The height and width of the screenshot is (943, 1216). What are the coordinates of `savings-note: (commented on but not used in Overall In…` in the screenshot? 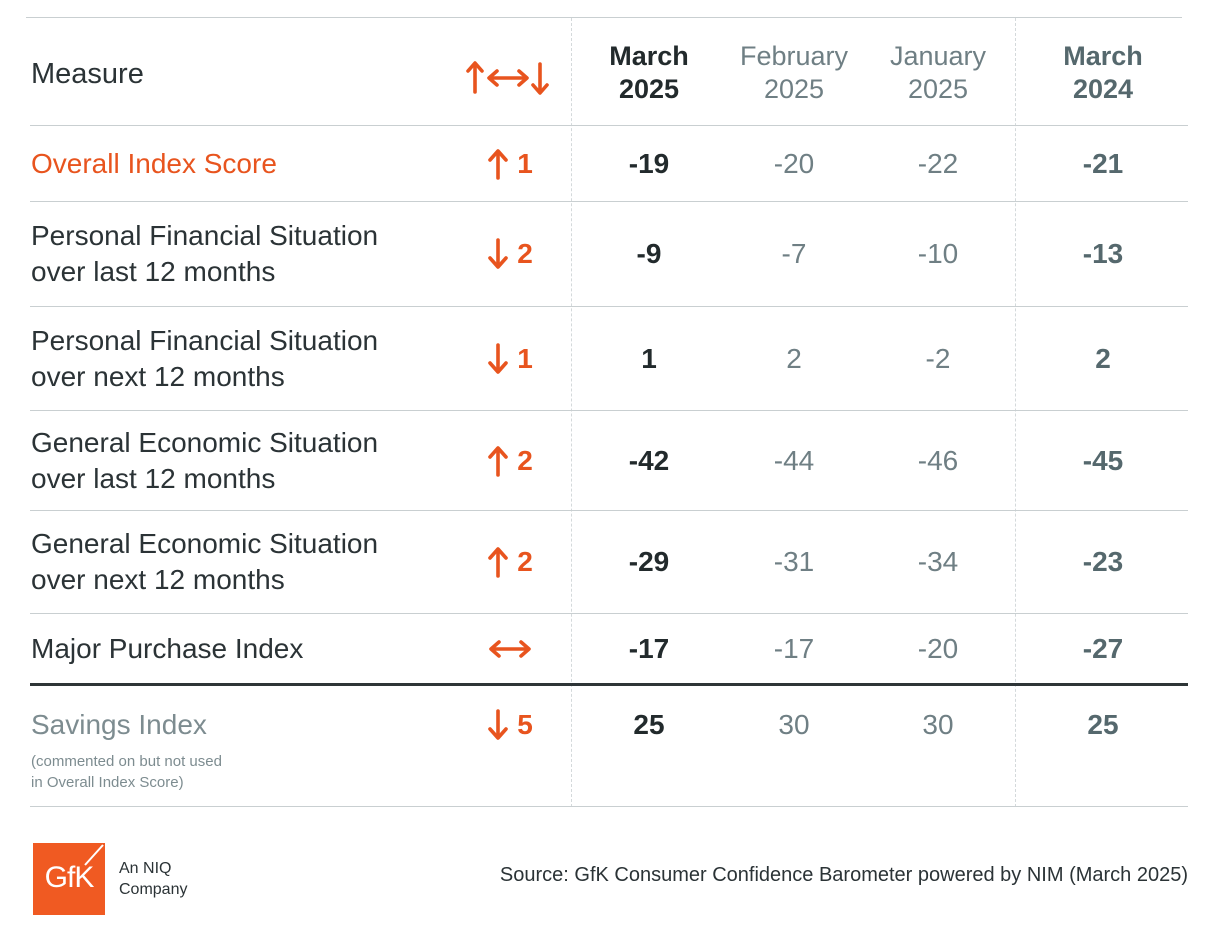 It's located at (126, 772).